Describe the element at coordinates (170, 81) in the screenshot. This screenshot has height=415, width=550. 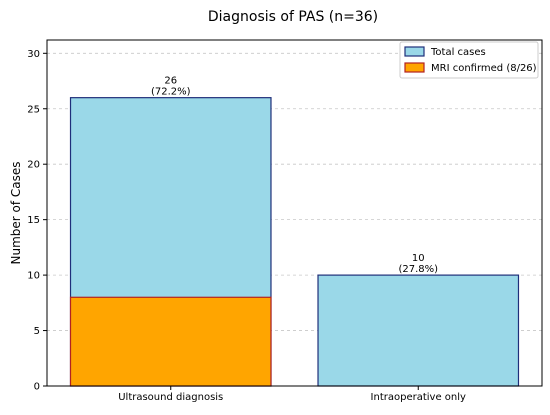
I see `data-label-value-ultrasound-diagnosis: 26` at that location.